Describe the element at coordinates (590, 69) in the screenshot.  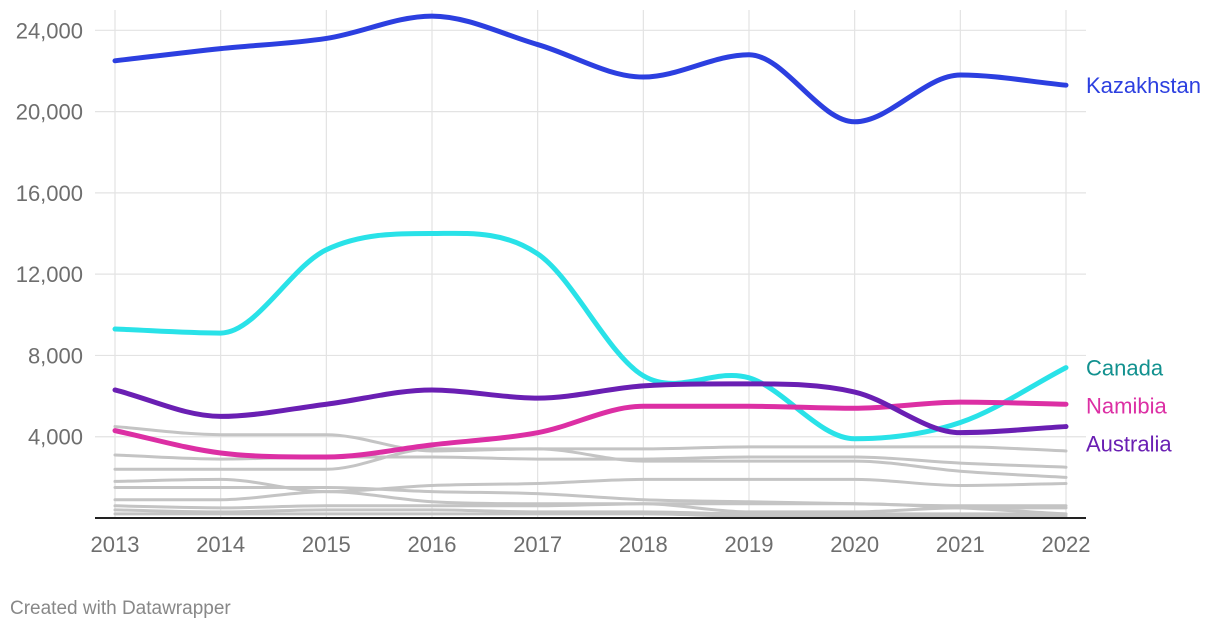
I see `series-line-kazakhstan` at that location.